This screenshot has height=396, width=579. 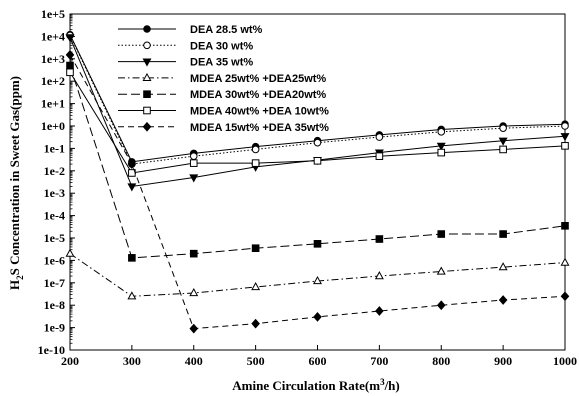 What do you see at coordinates (565, 361) in the screenshot?
I see `x-tick-label: 1000` at bounding box center [565, 361].